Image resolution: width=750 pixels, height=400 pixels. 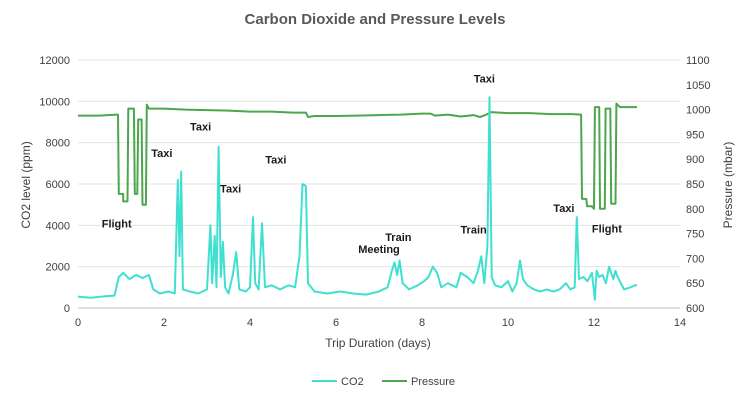 I want to click on y-right-tick-label: 600, so click(x=695, y=309).